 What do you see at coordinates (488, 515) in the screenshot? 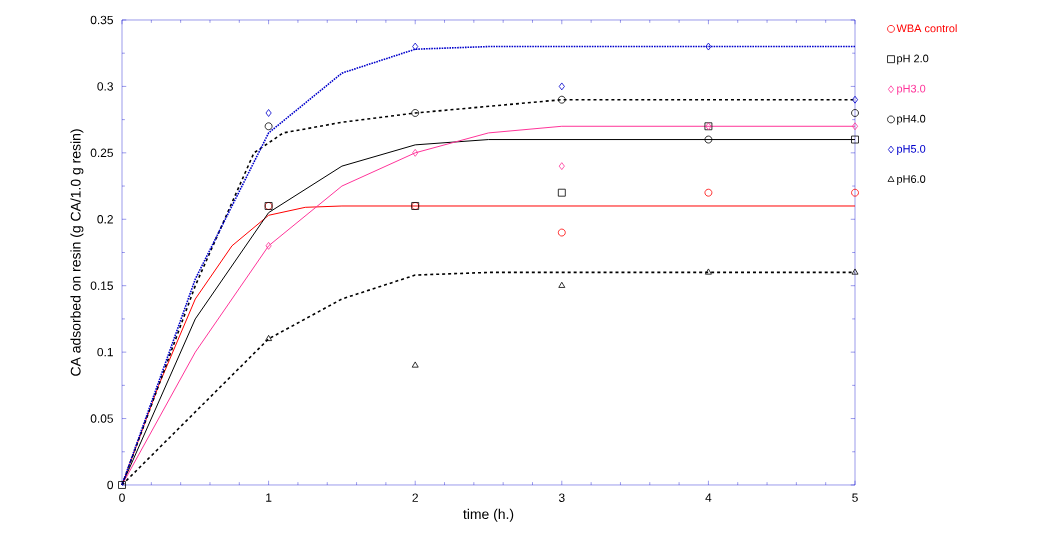
I see `x-axis-title: time (h.)` at bounding box center [488, 515].